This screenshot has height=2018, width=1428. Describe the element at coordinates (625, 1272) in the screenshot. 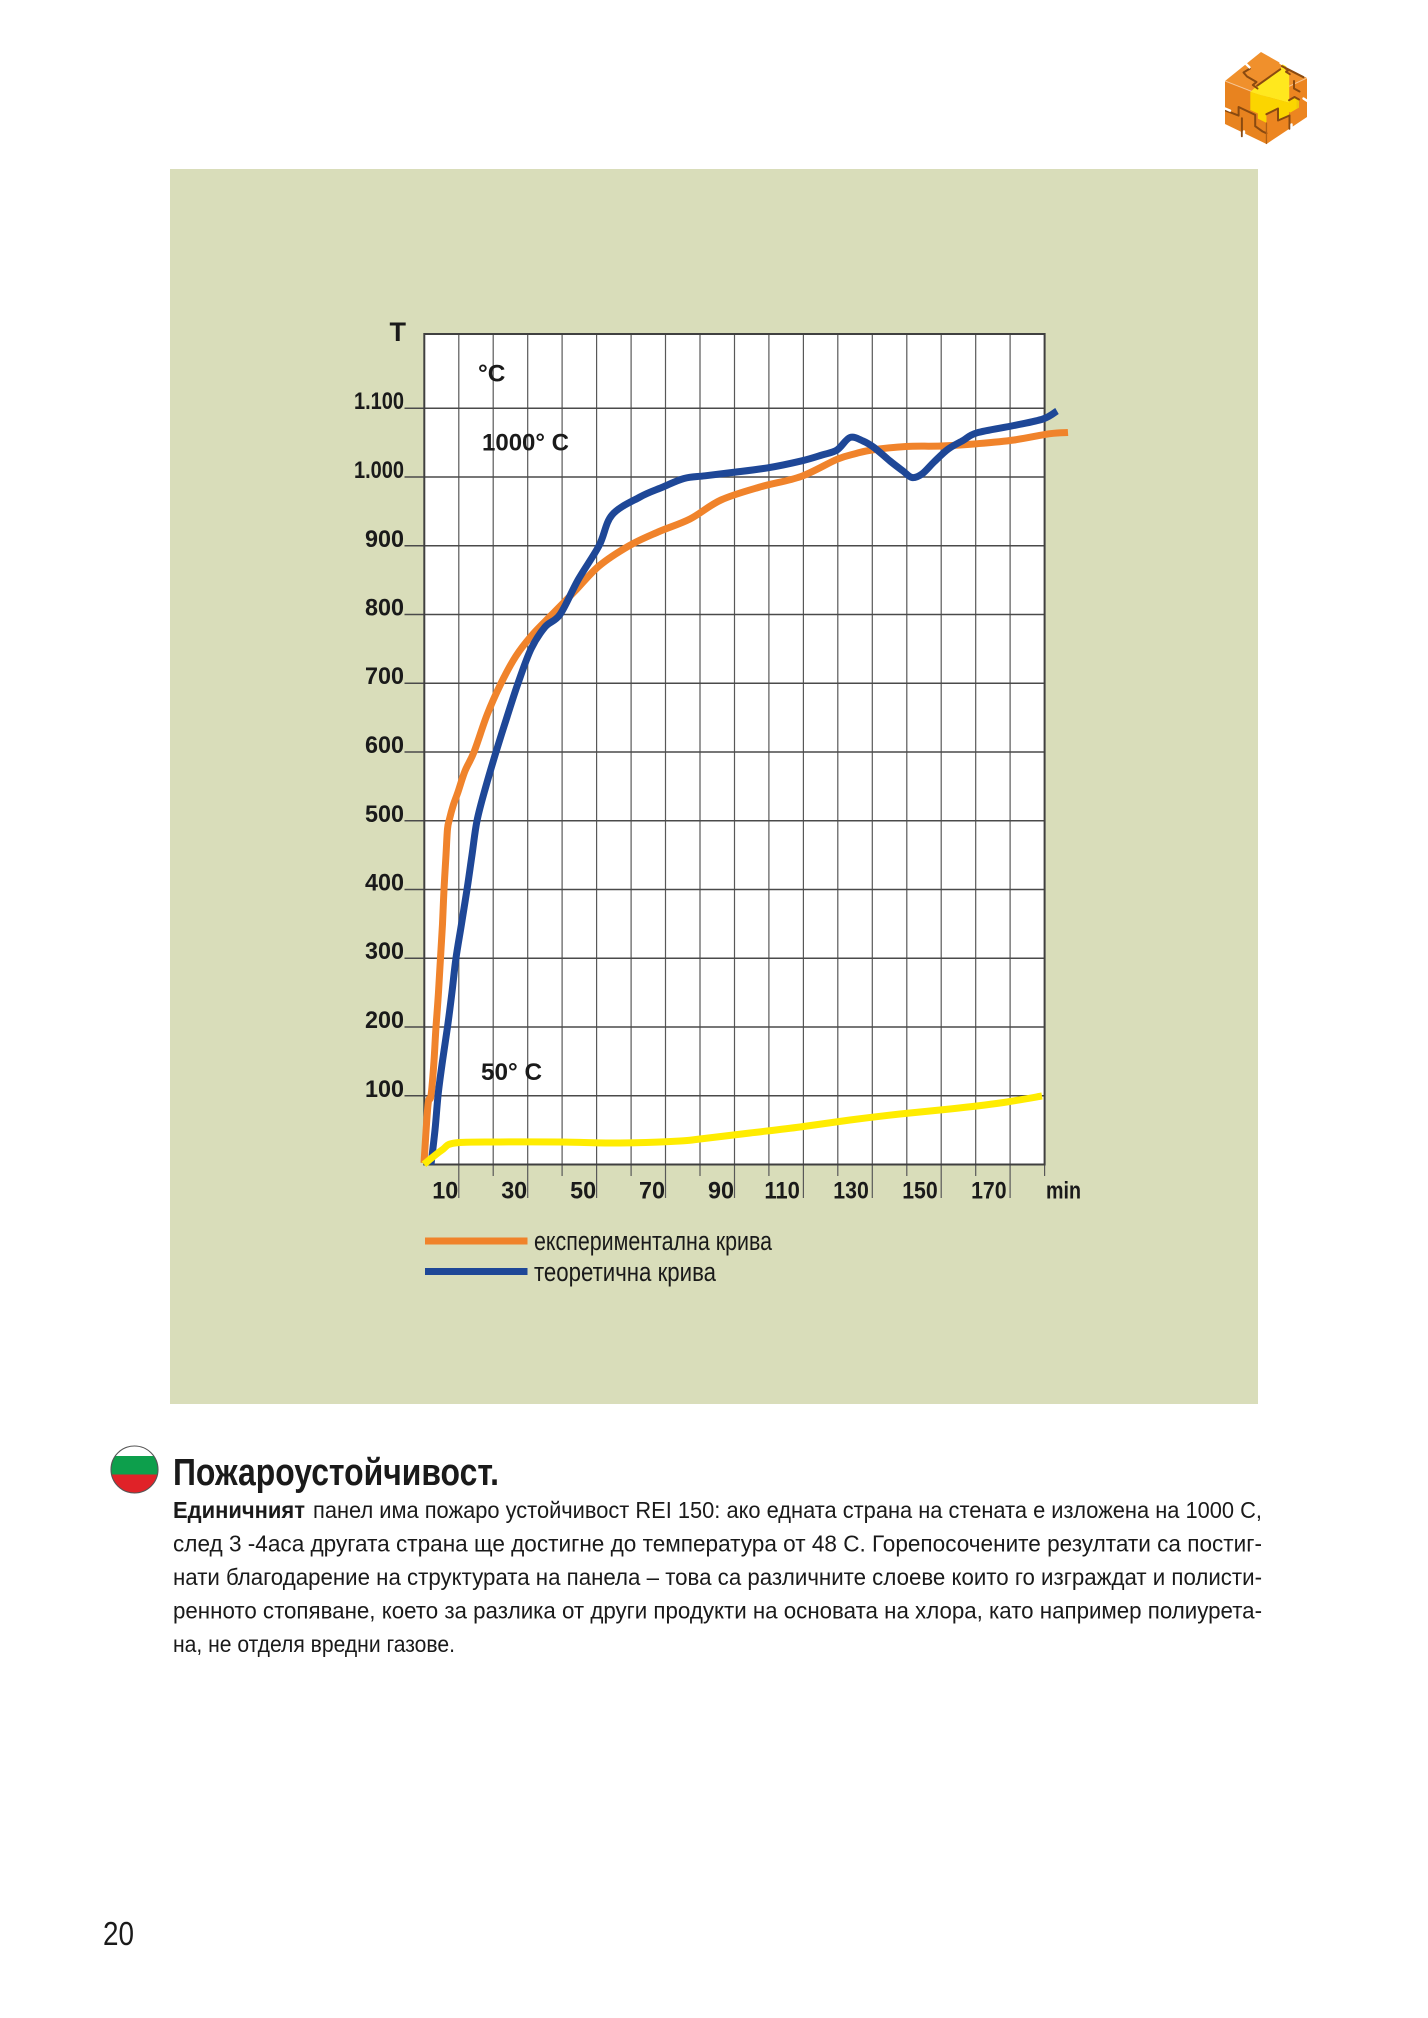

I see `svg-text: теоретична крива` at that location.